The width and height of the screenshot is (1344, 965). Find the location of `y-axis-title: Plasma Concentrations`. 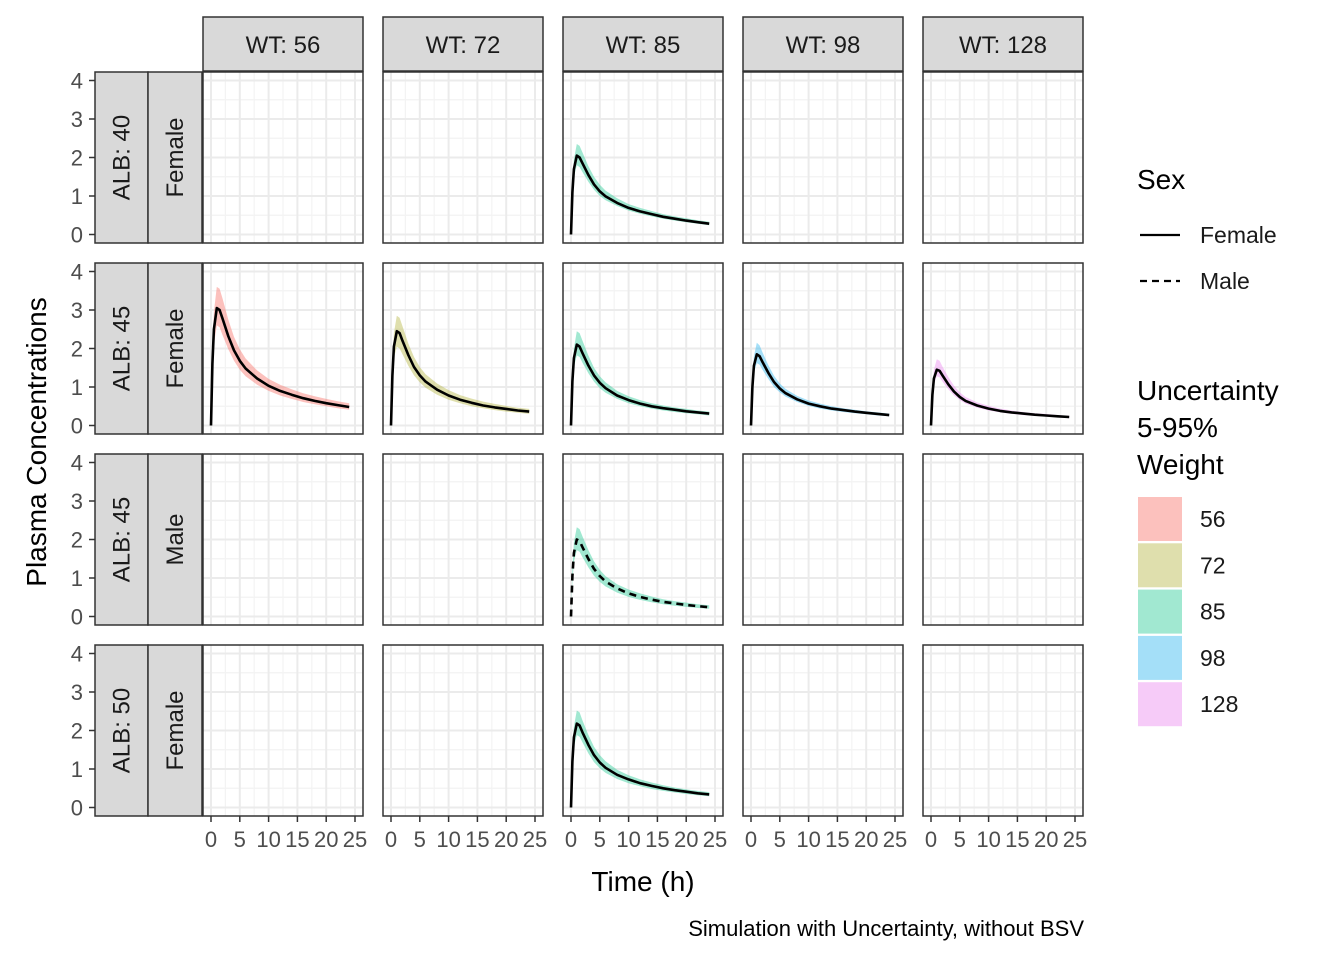

y-axis-title: Plasma Concentrations is located at coordinates (36, 441).